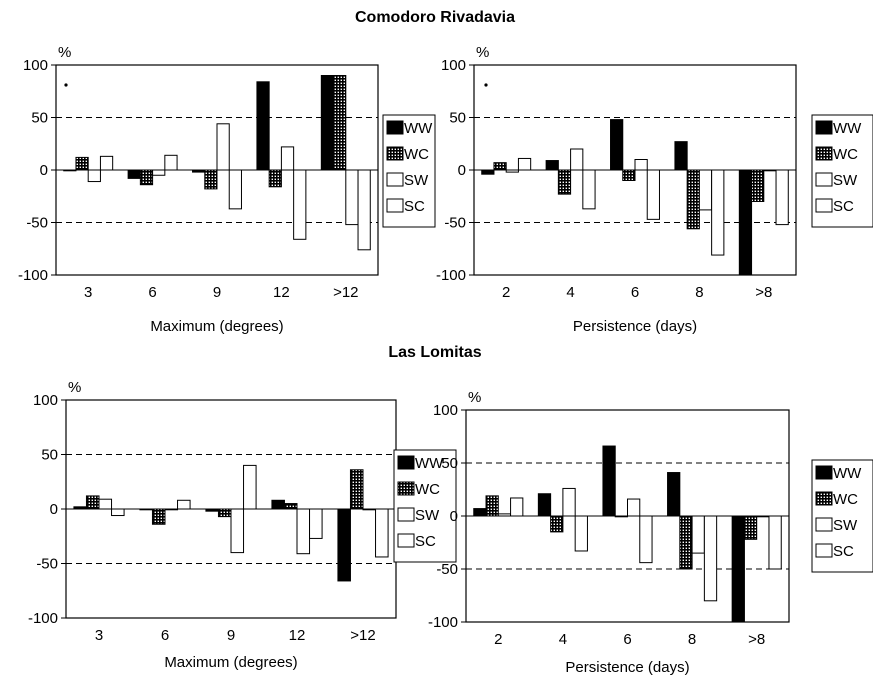 This screenshot has height=683, width=873. Describe the element at coordinates (99, 635) in the screenshot. I see `x-tick-label: 3` at that location.